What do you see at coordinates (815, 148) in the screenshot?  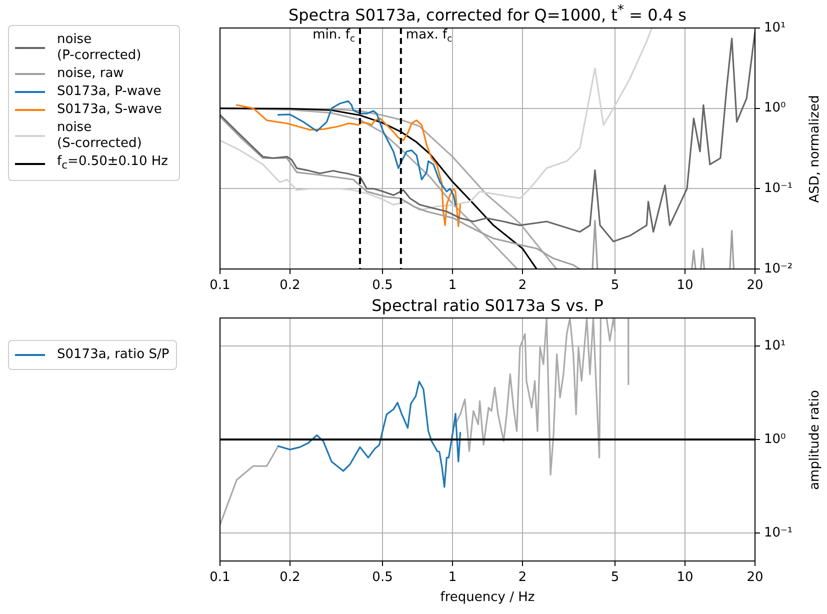 I see `y-axis-title: ASD, normalized` at bounding box center [815, 148].